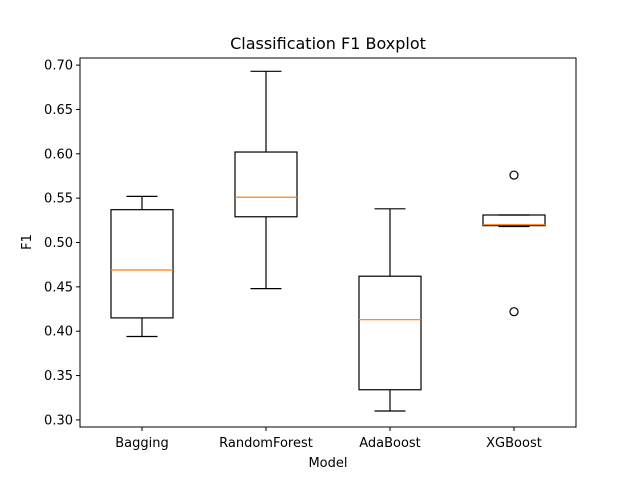  What do you see at coordinates (58, 110) in the screenshot?
I see `y-tick-label: 0.65` at bounding box center [58, 110].